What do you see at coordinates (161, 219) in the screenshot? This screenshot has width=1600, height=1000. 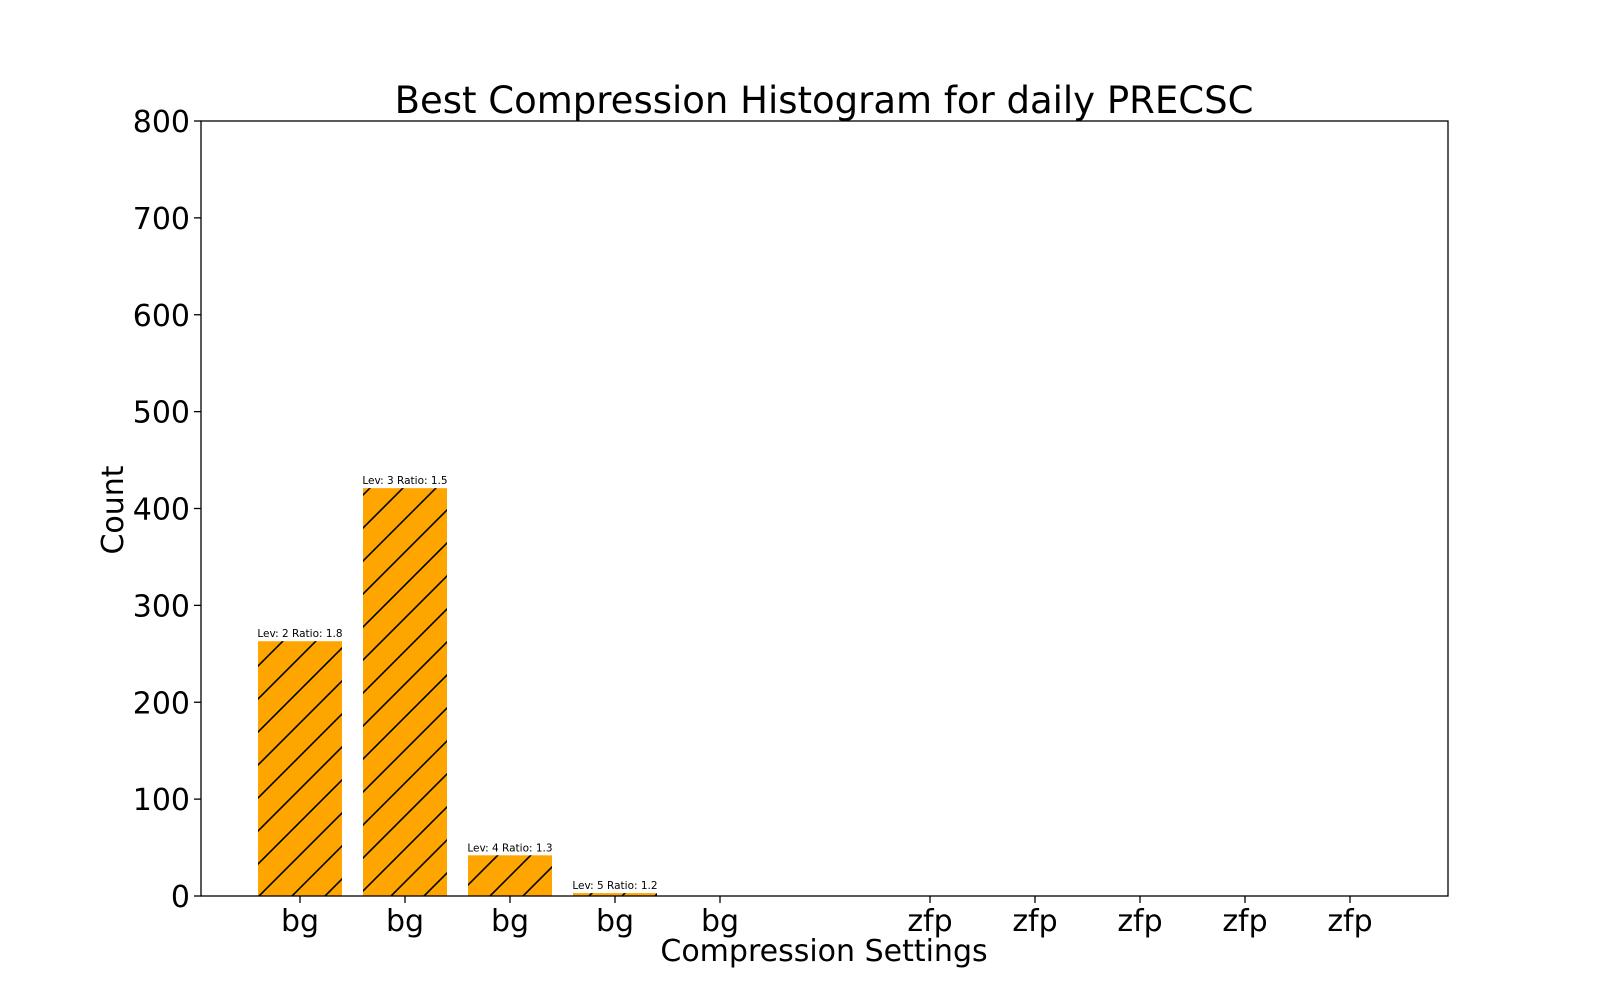 I see `y-tick-label: 700` at bounding box center [161, 219].